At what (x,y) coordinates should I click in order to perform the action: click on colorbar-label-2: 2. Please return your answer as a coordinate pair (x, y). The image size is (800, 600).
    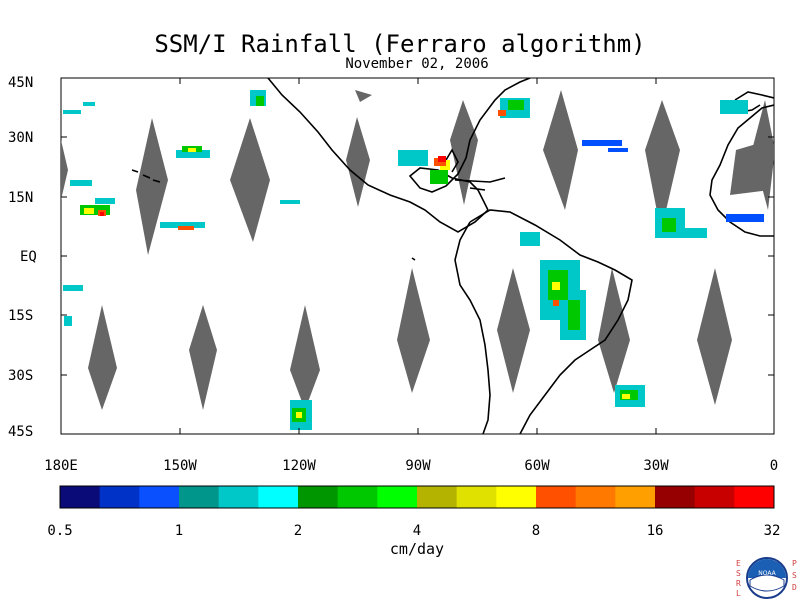
    Looking at the image, I should click on (298, 531).